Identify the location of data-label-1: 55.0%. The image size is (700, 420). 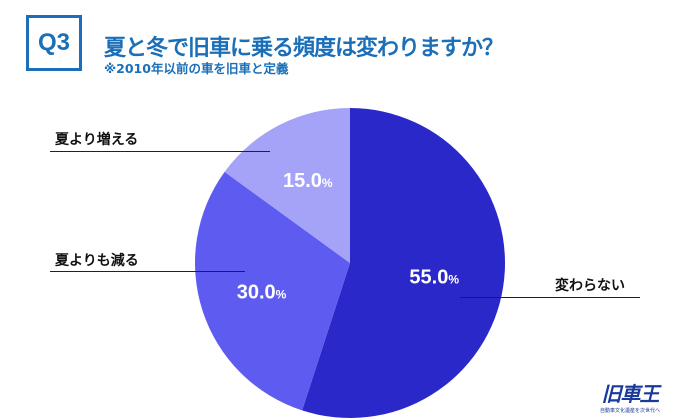
(434, 277).